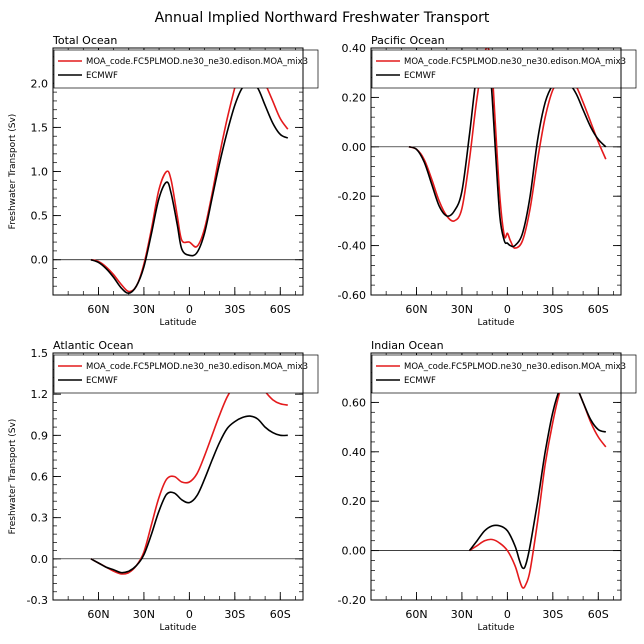  Describe the element at coordinates (352, 295) in the screenshot. I see `y-tick-label: -0.60` at that location.